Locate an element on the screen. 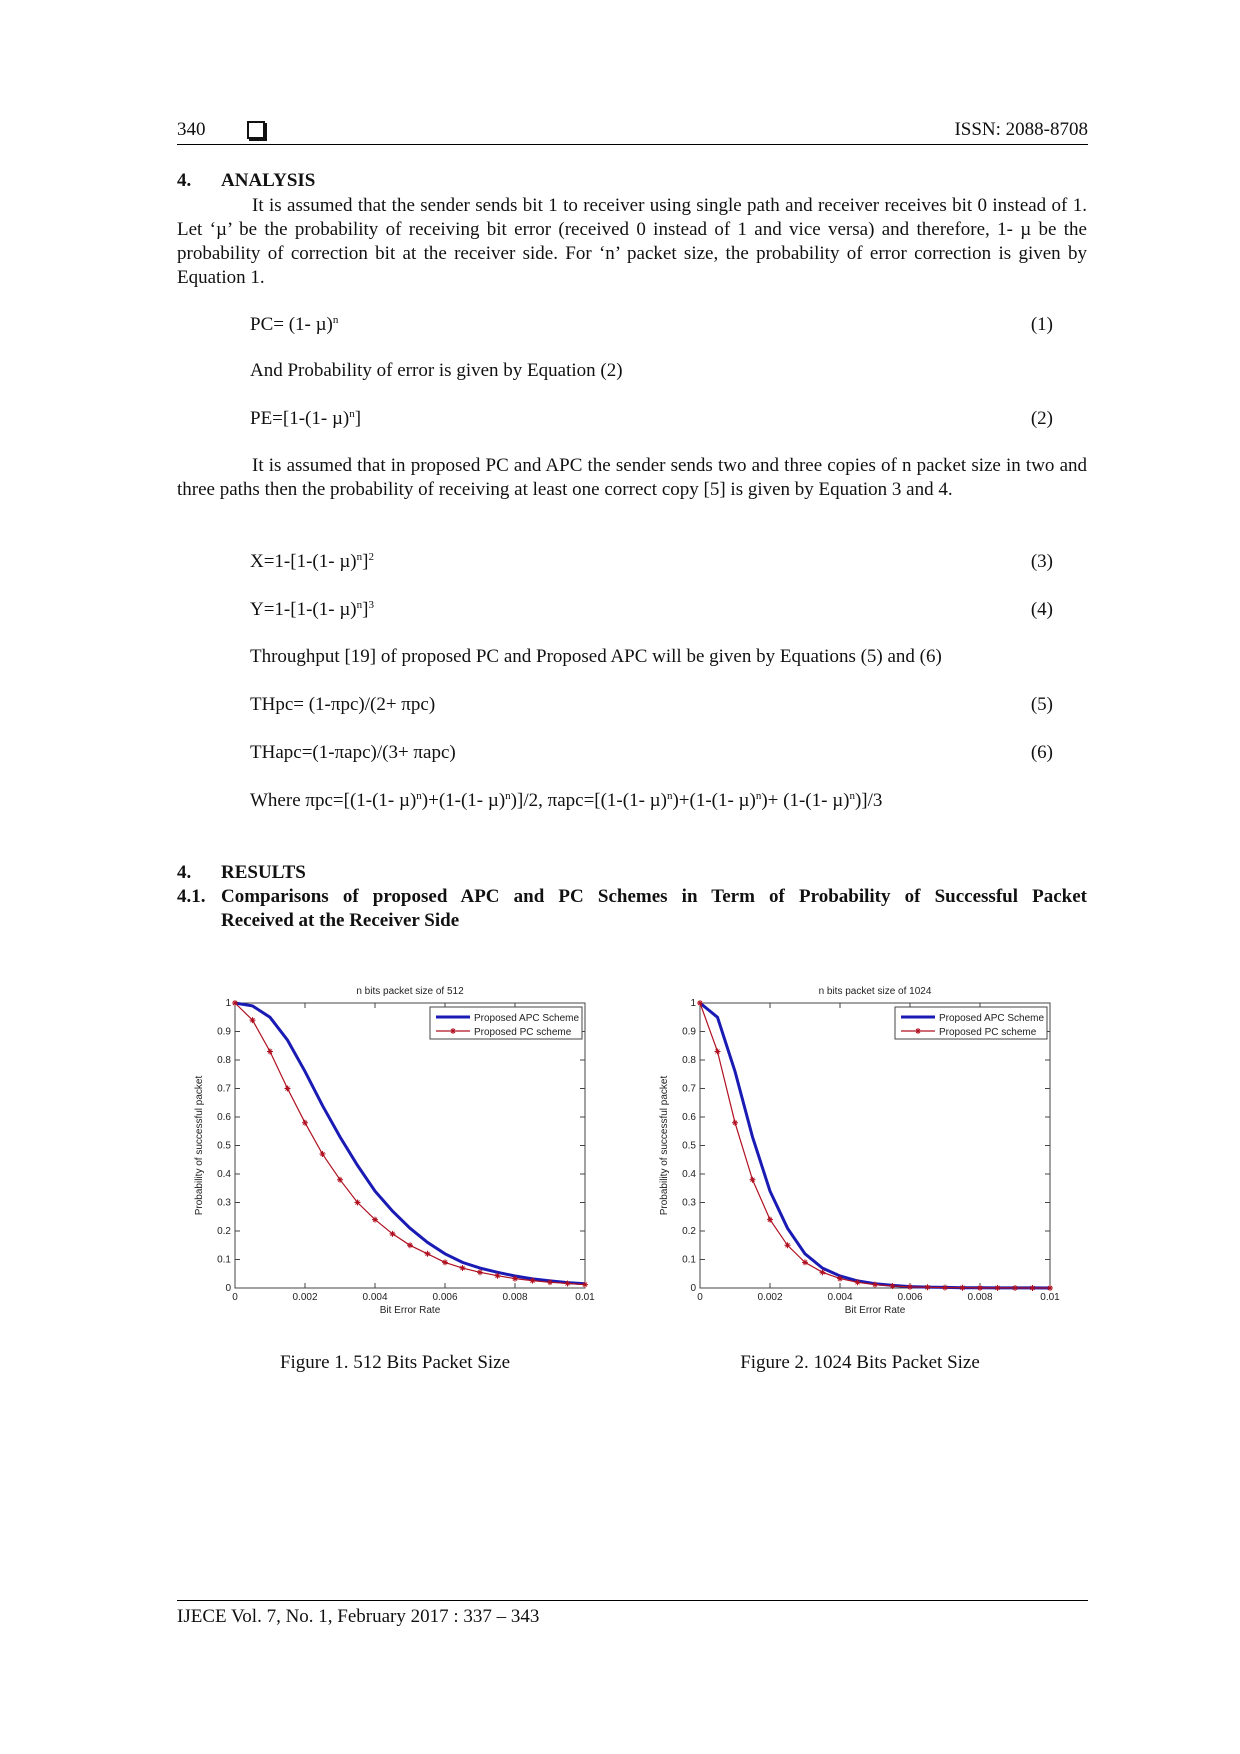 The height and width of the screenshot is (1754, 1240). equation-2-number: (2) is located at coordinates (1041, 418).